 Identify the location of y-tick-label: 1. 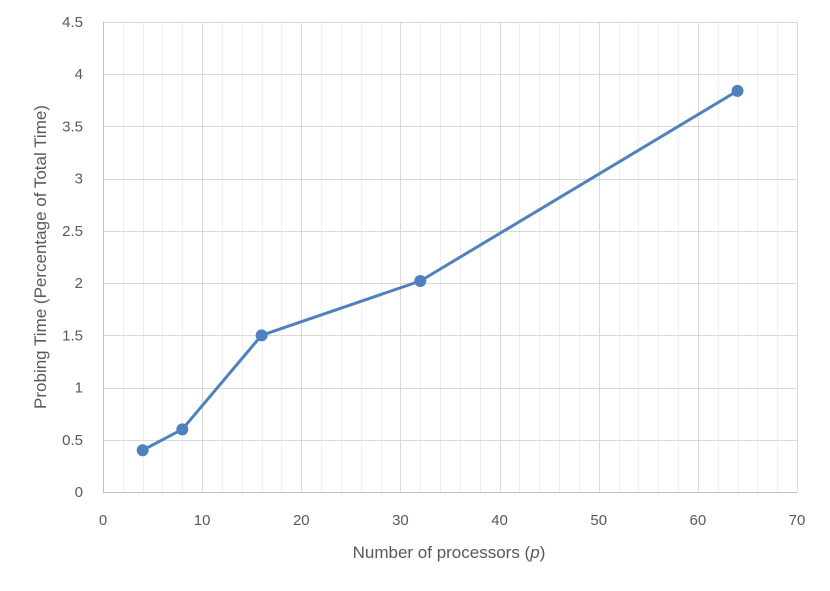
(79, 388).